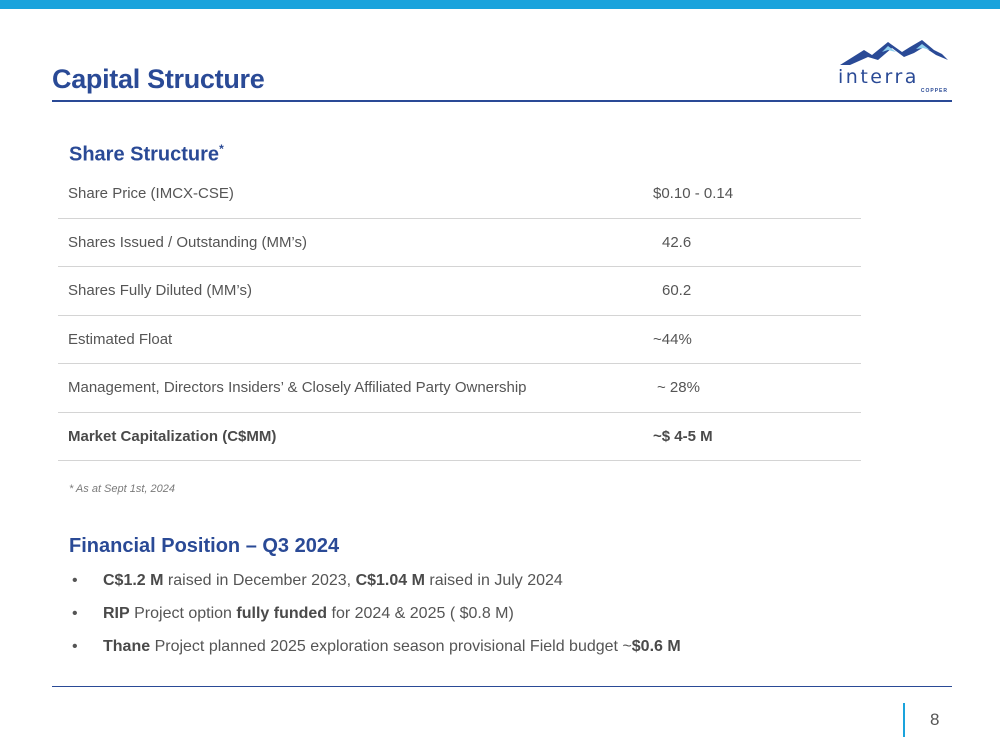 The width and height of the screenshot is (1000, 753). I want to click on bullet-bold: fully funded, so click(282, 613).